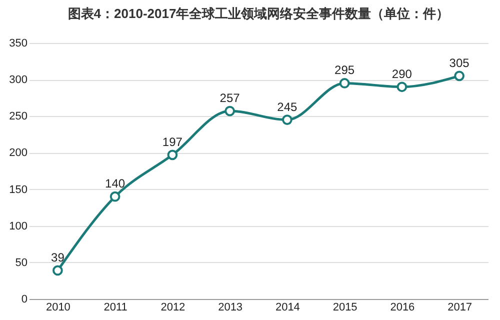 The width and height of the screenshot is (500, 320). What do you see at coordinates (173, 308) in the screenshot?
I see `x-tick-label: 2012` at bounding box center [173, 308].